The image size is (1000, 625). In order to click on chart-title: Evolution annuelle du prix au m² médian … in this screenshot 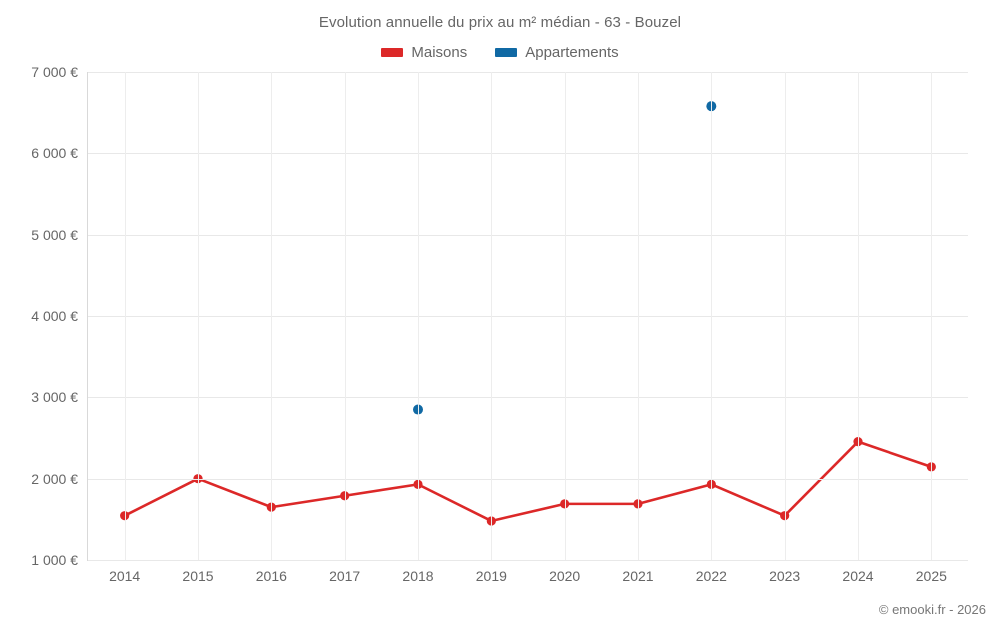, I will do `click(500, 22)`.